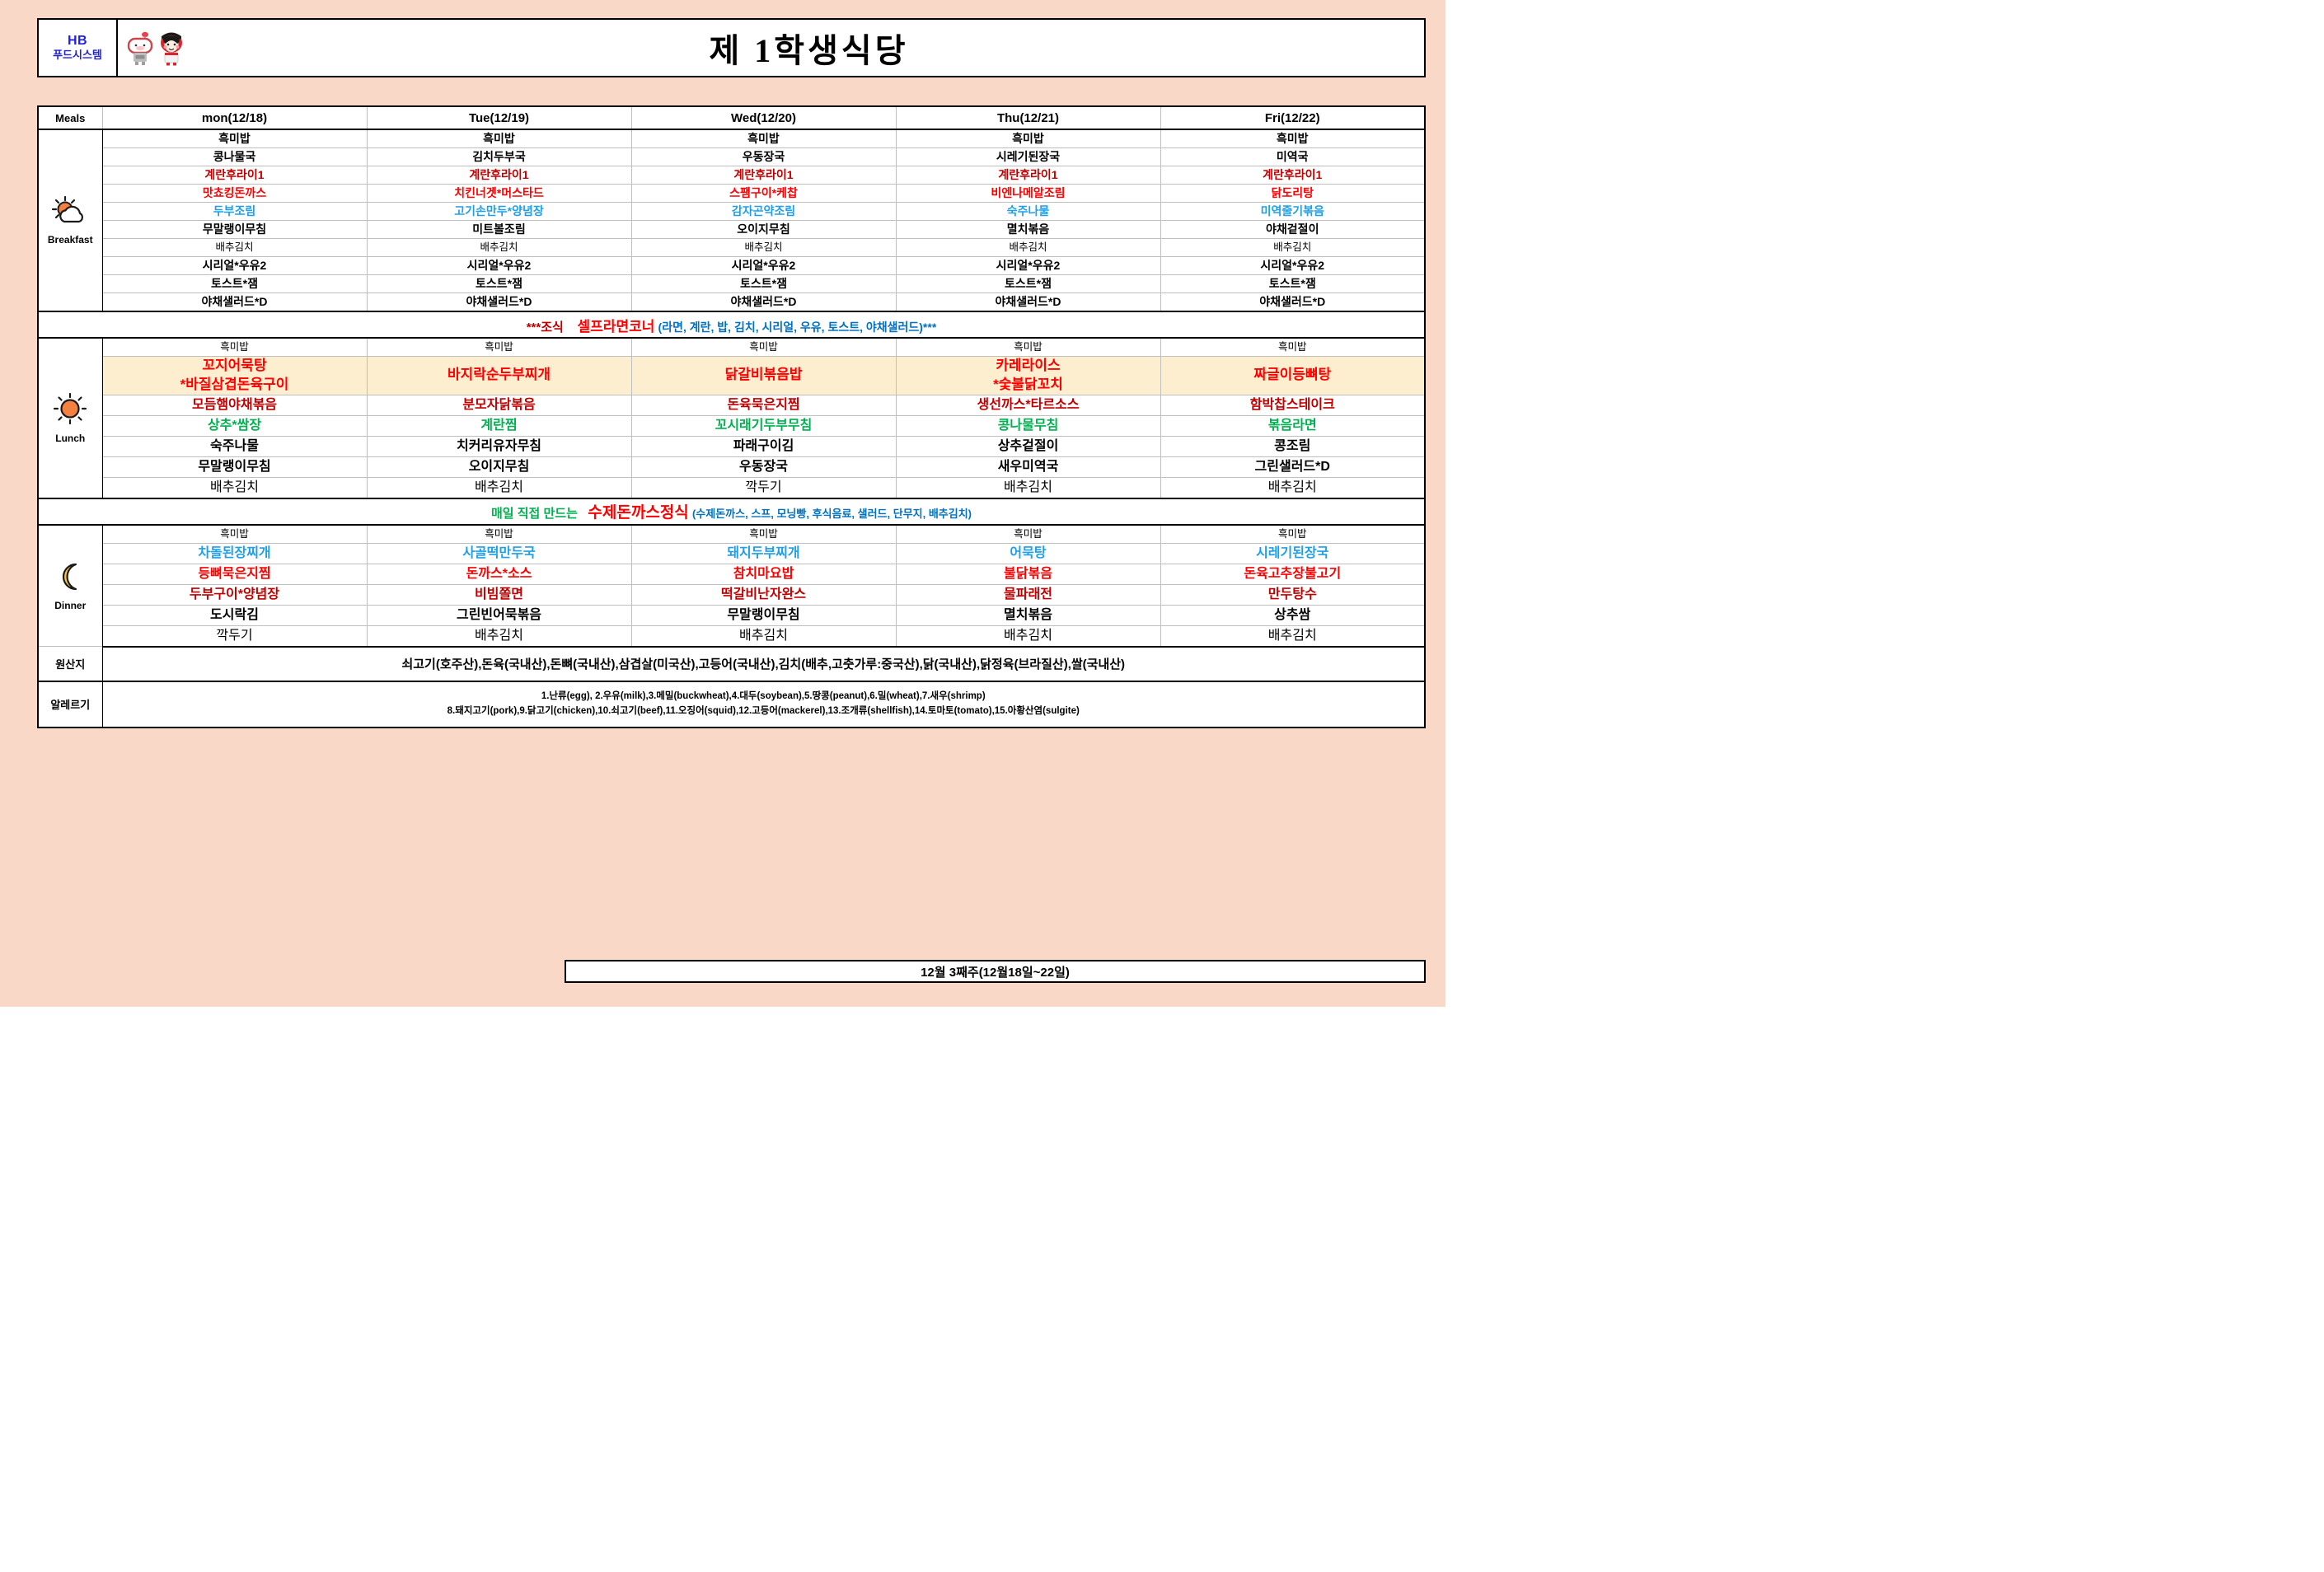 This screenshot has height=1572, width=2324. Describe the element at coordinates (1293, 467) in the screenshot. I see `lunch-cell: 그린샐러드*D` at that location.